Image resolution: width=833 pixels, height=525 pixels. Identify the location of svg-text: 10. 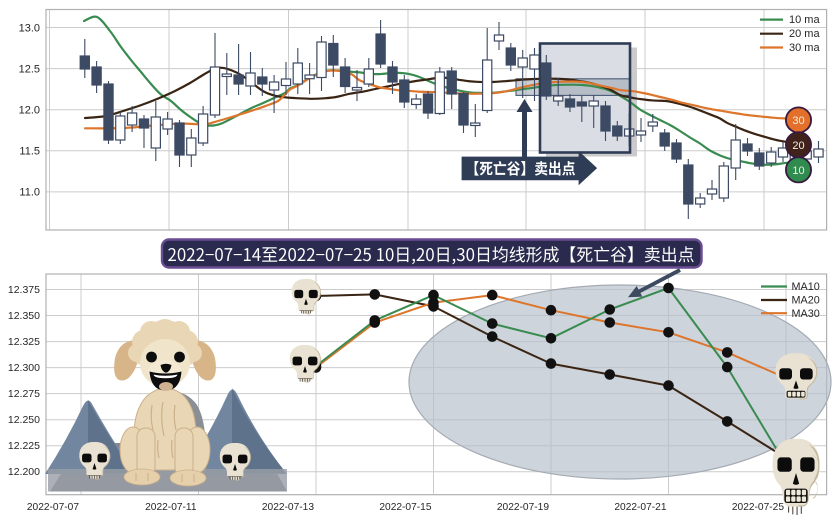
(798, 171).